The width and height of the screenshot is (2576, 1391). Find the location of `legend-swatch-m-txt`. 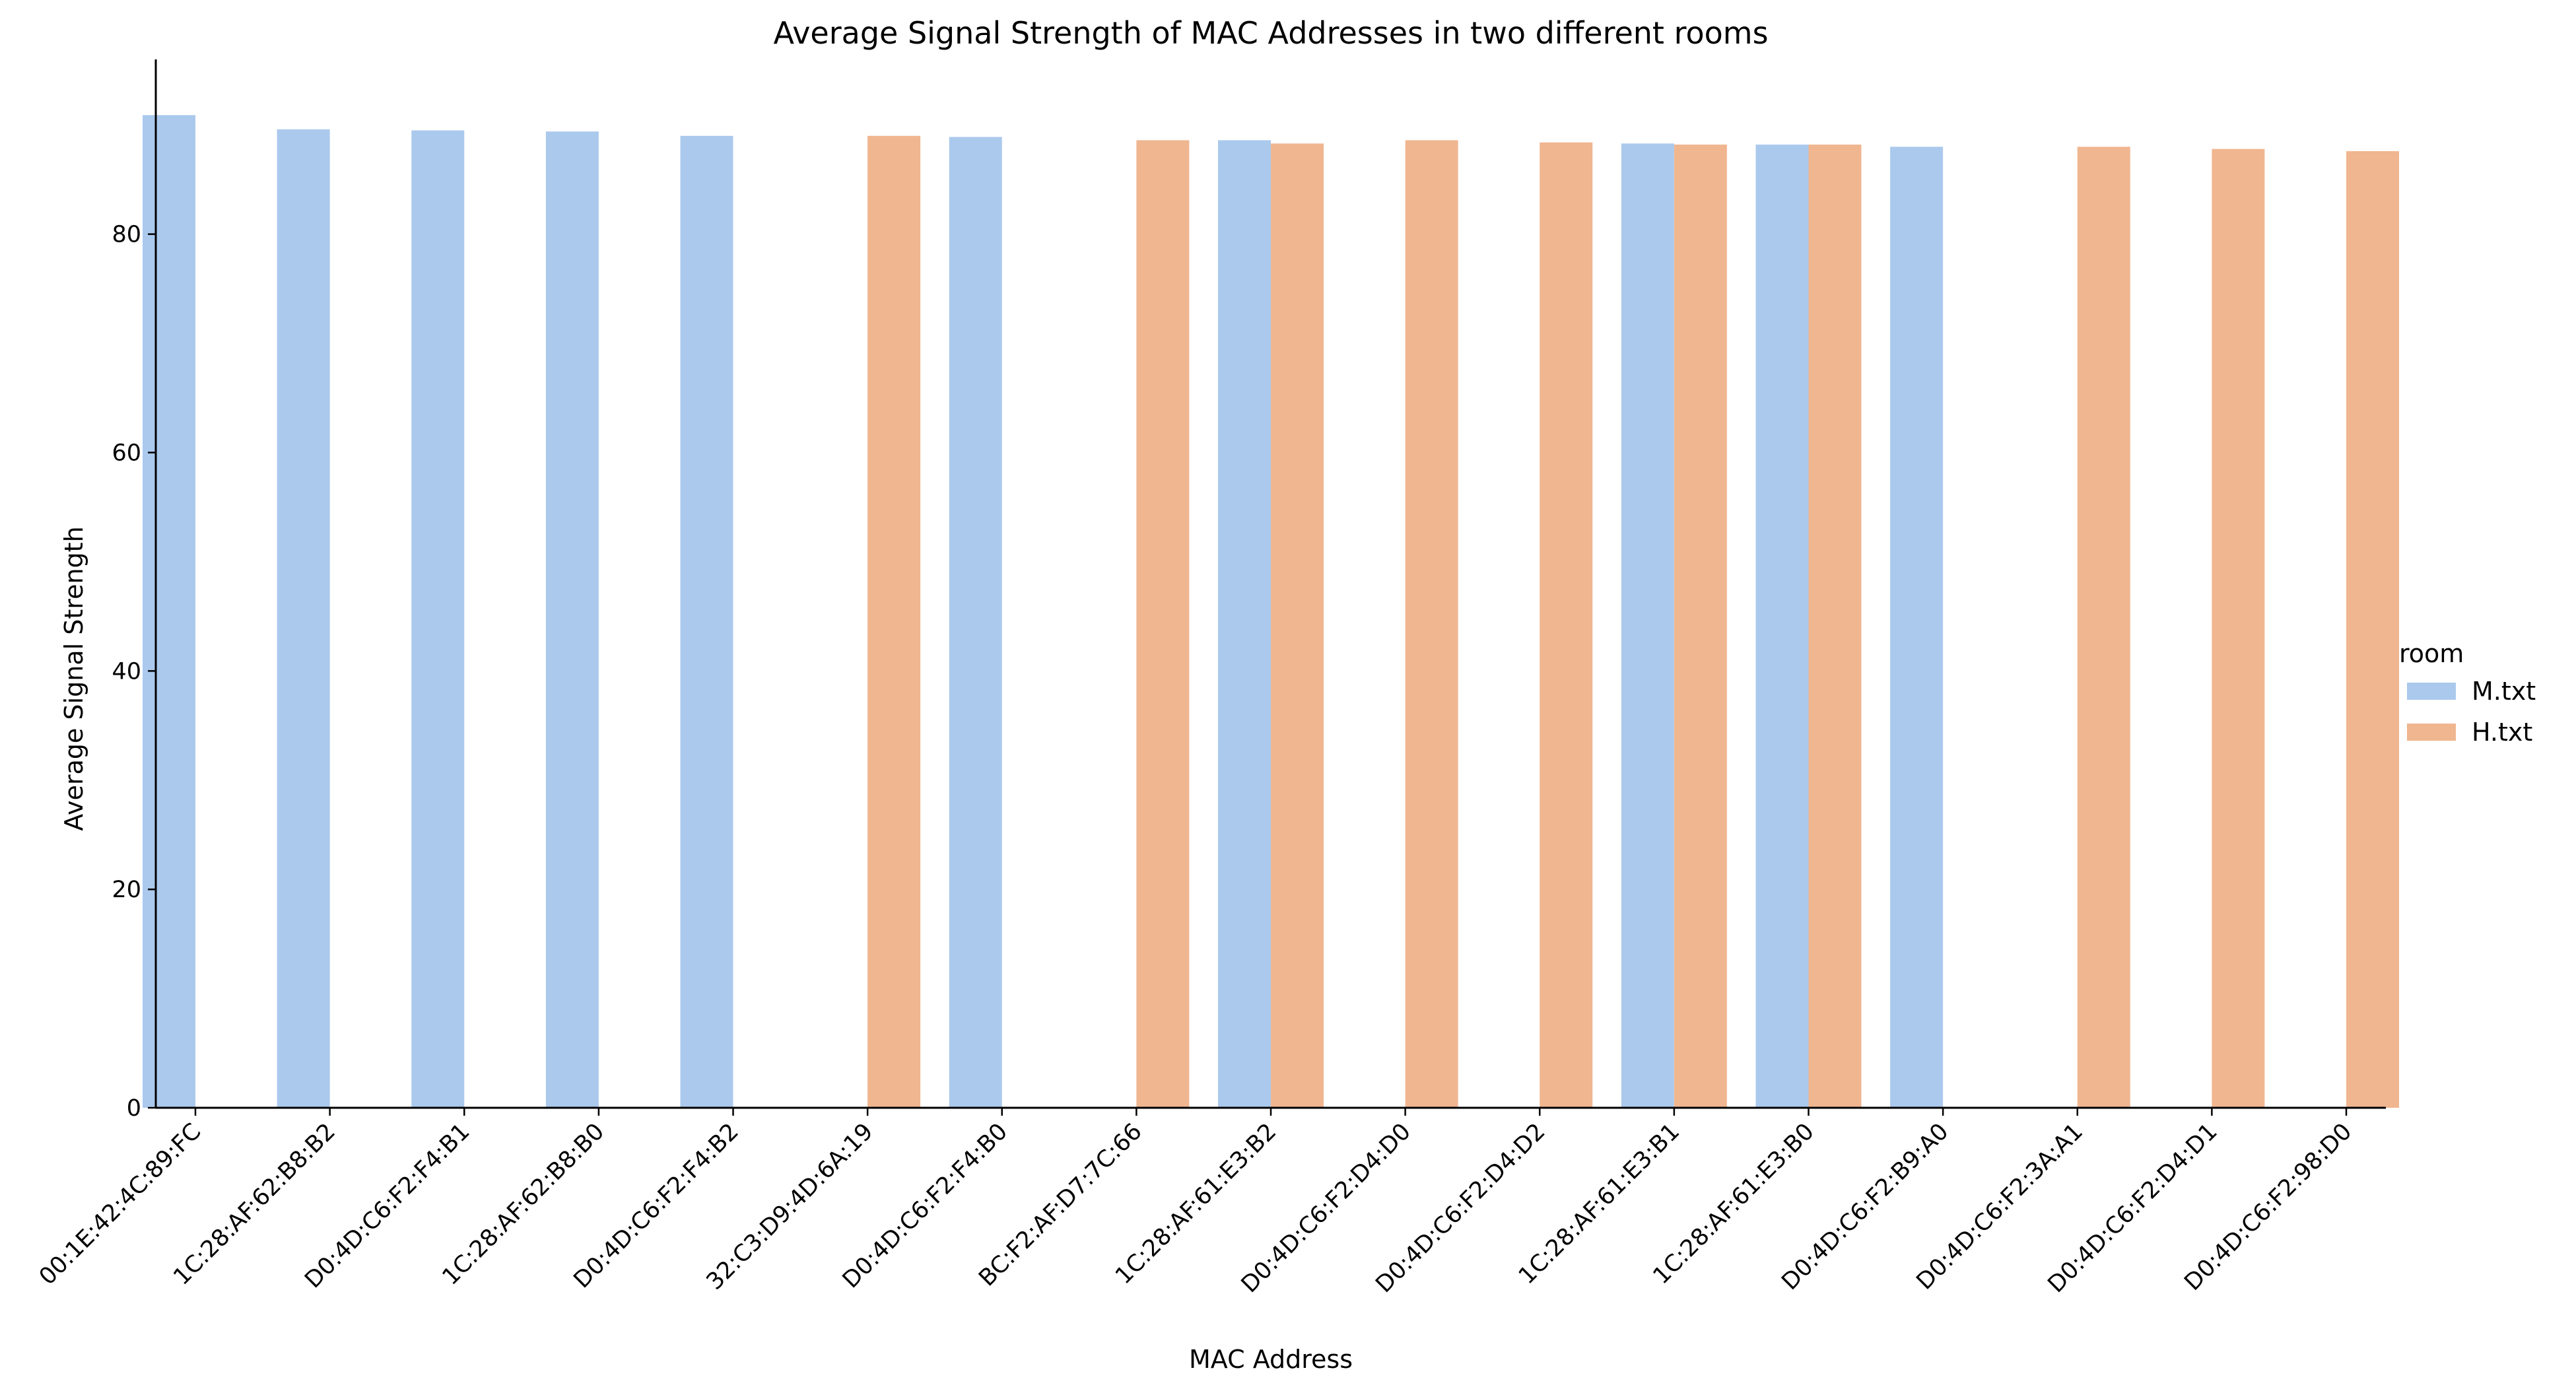

legend-swatch-m-txt is located at coordinates (2431, 691).